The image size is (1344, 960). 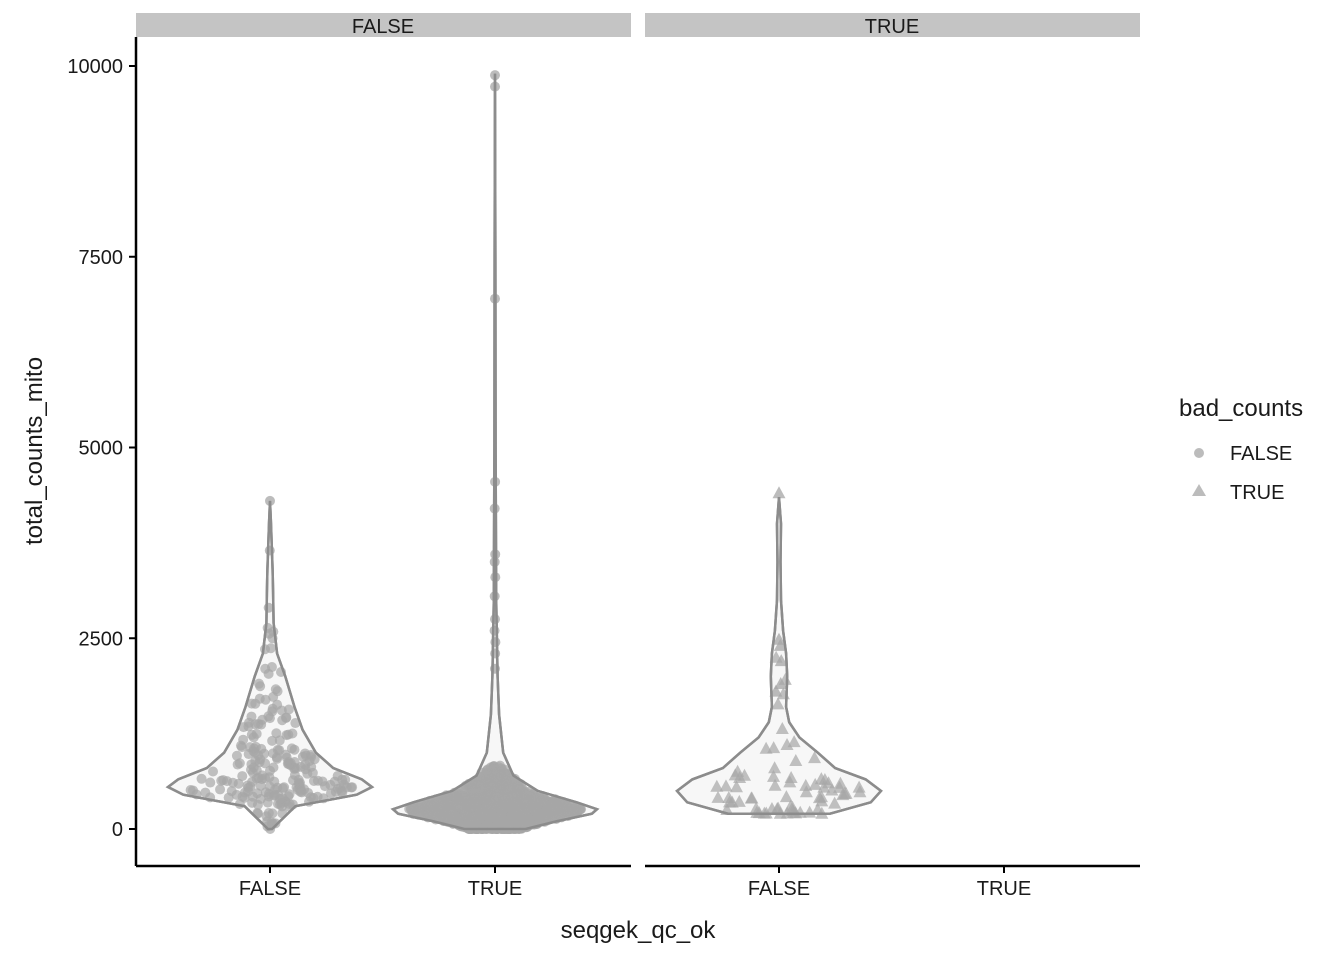 I want to click on facet-strip-label-true: TRUE, so click(x=892, y=27).